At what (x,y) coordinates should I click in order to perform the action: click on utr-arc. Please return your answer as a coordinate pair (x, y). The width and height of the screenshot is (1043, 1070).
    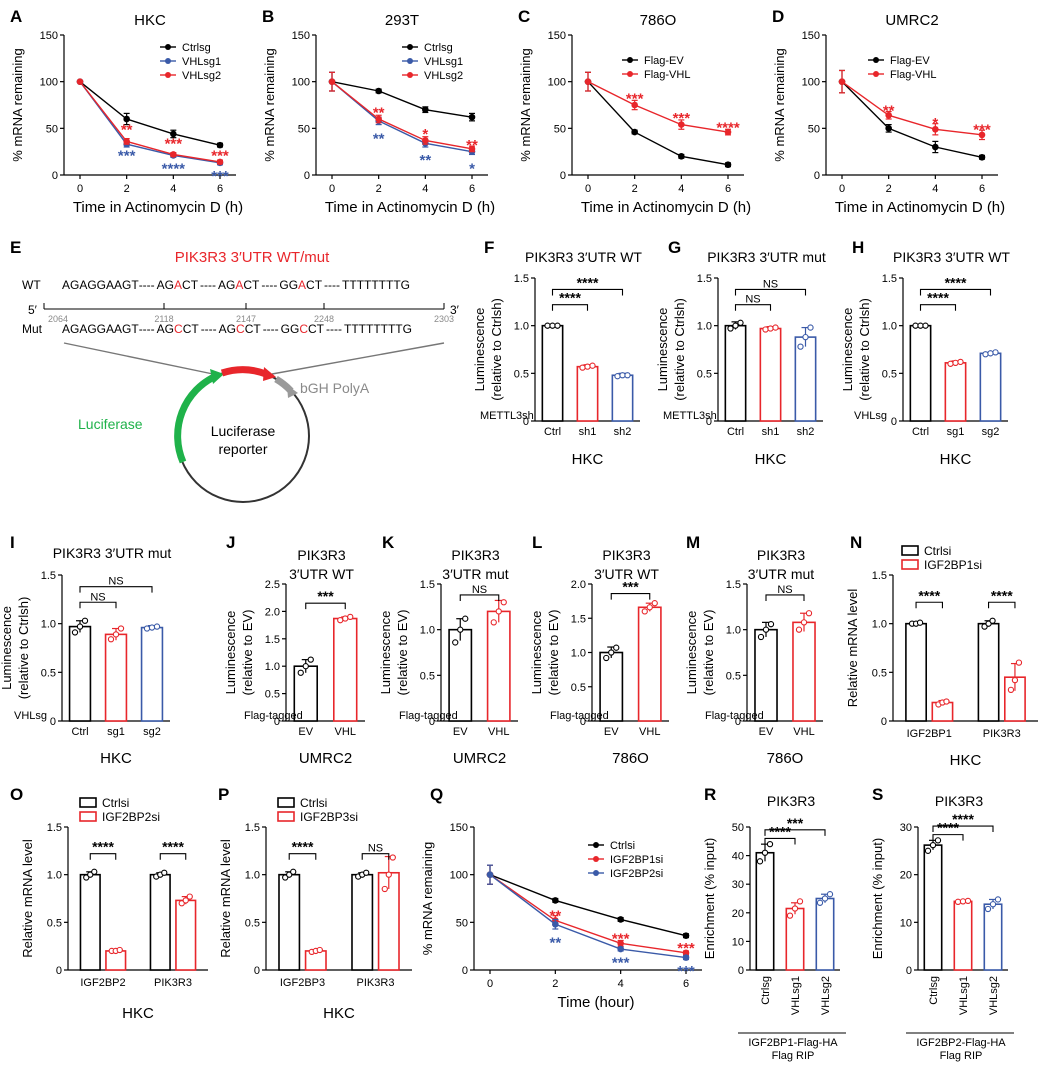
    Looking at the image, I should click on (244, 372).